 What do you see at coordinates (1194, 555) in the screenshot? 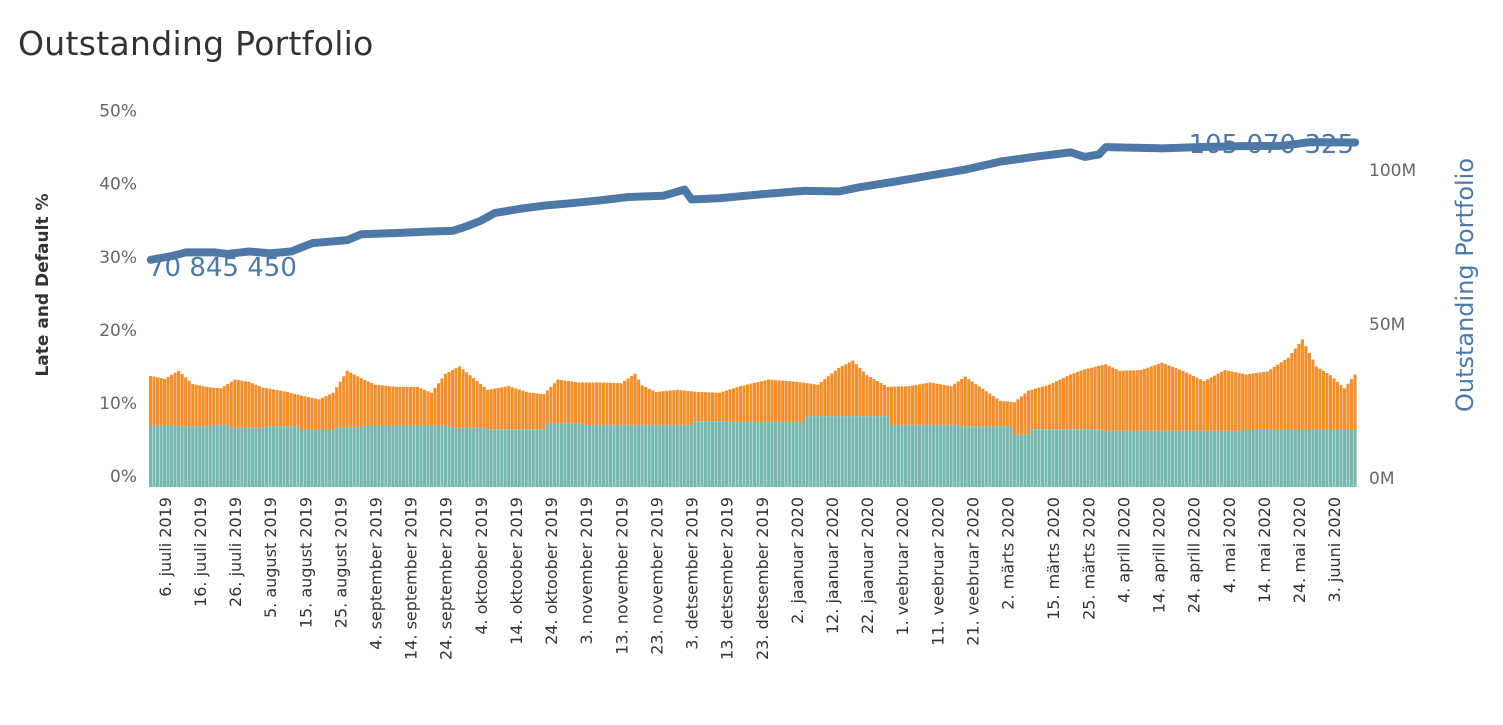
I see `x-tick-label: 24. aprill 2020` at bounding box center [1194, 555].